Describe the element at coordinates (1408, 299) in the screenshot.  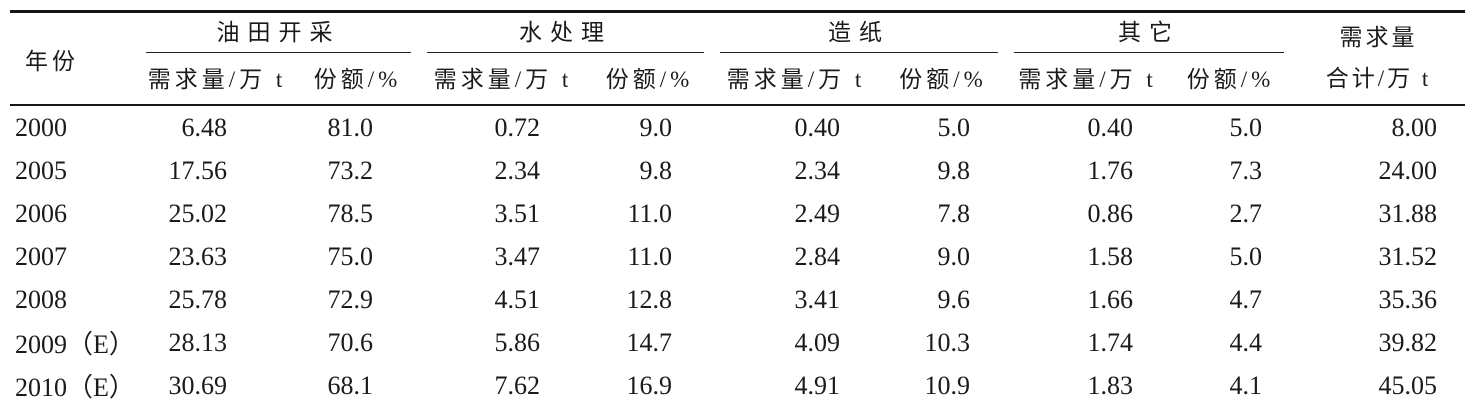
I see `value-cell: 35.36` at that location.